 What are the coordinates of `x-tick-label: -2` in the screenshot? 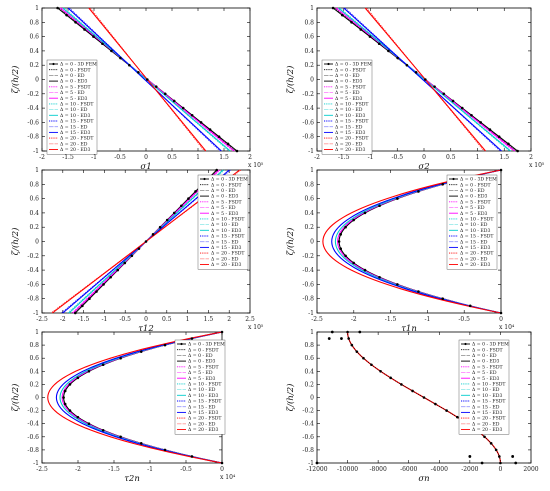 It's located at (78, 469).